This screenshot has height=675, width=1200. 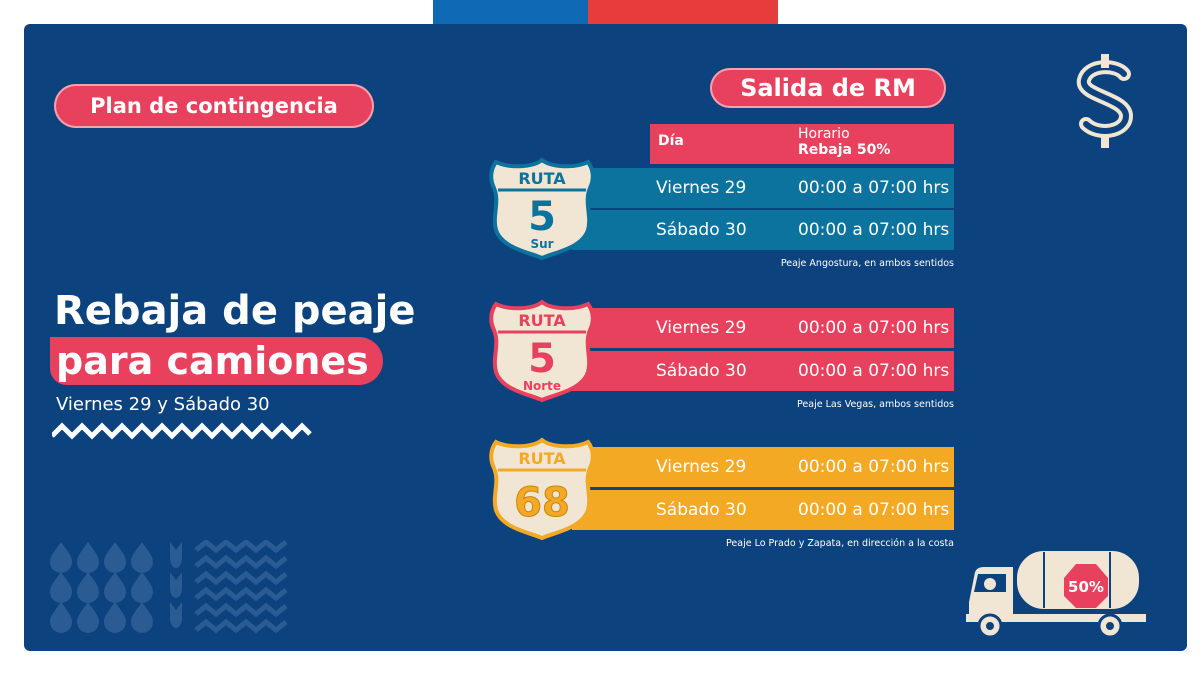 I want to click on route-5-norte-shield: RUTA 5 Norte, so click(x=542, y=351).